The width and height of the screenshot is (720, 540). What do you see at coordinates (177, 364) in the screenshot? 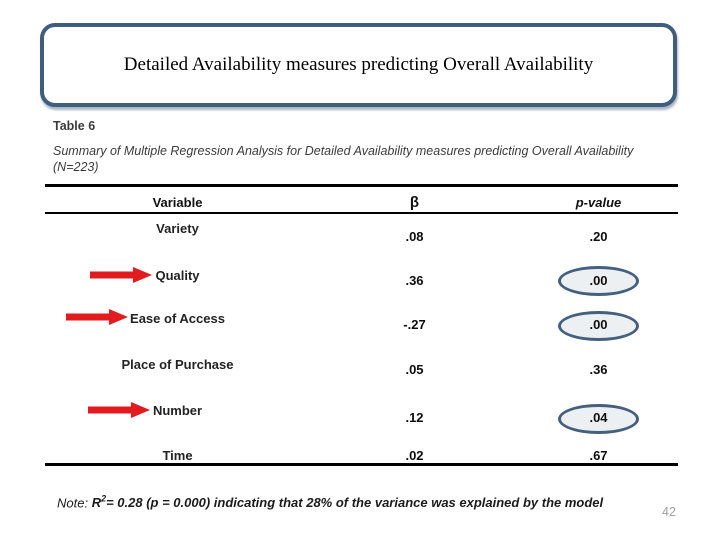
I see `variable-label: Place of Purchase` at bounding box center [177, 364].